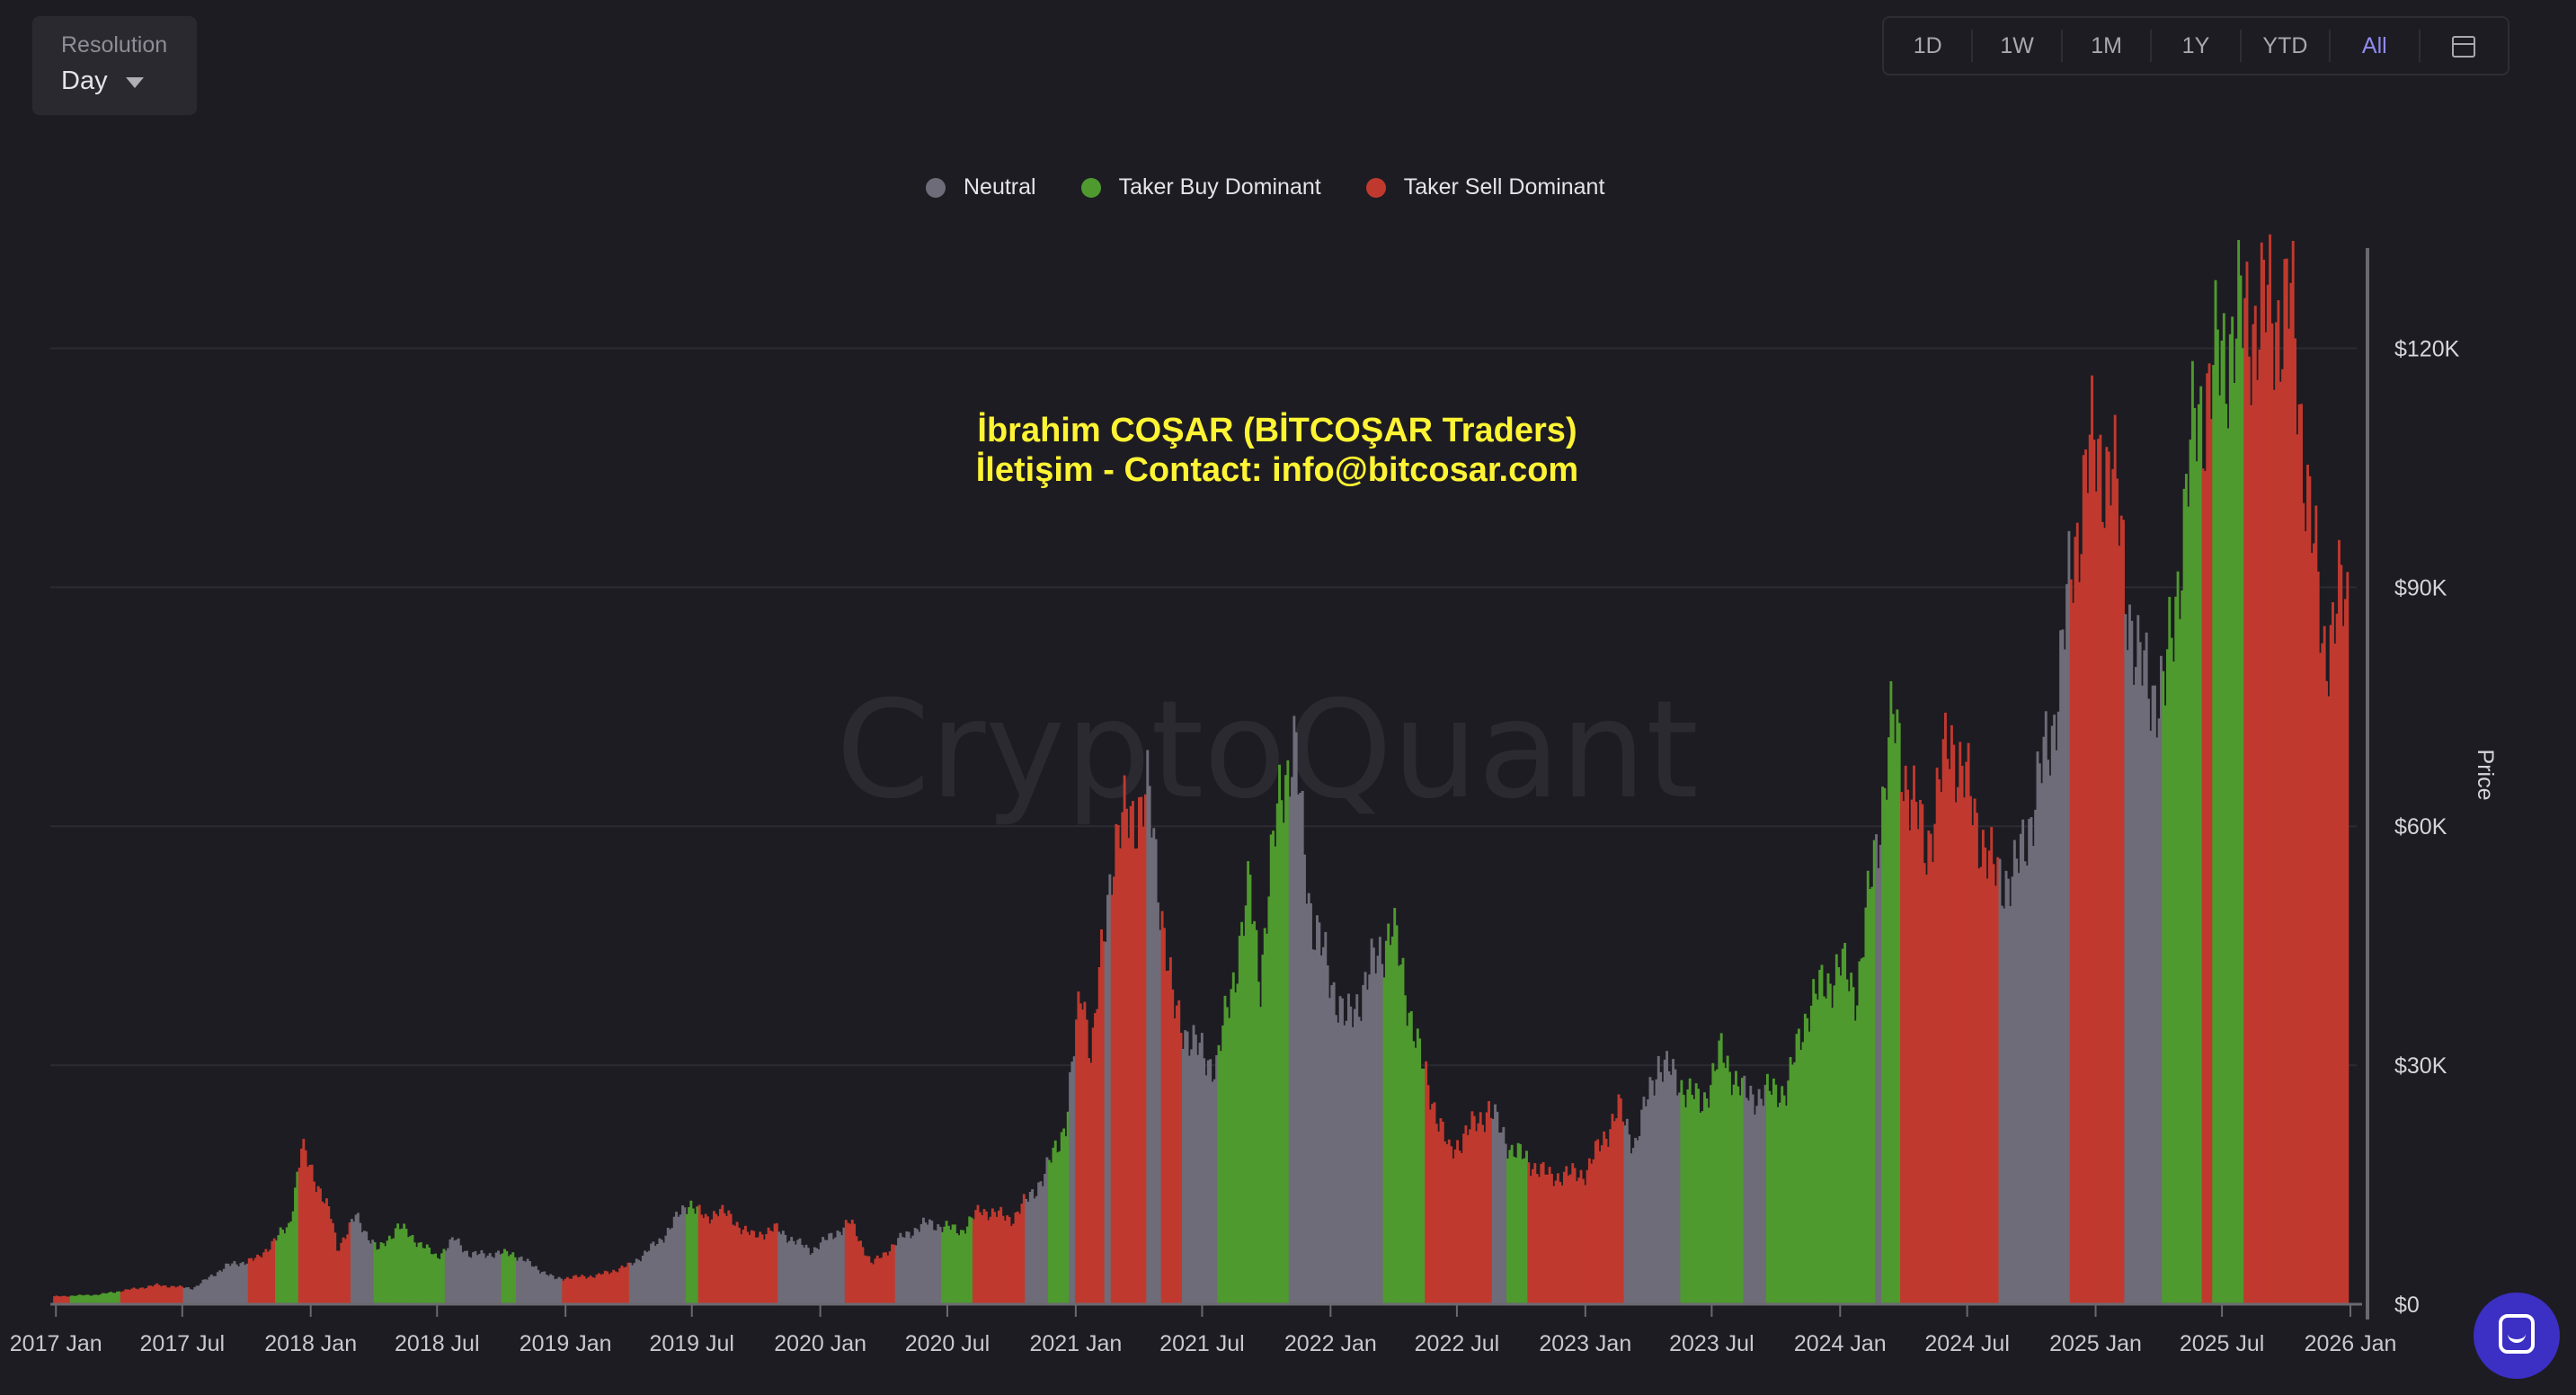 The image size is (2576, 1395). Describe the element at coordinates (114, 65) in the screenshot. I see `resolution-dropdown: Resolution Day` at that location.